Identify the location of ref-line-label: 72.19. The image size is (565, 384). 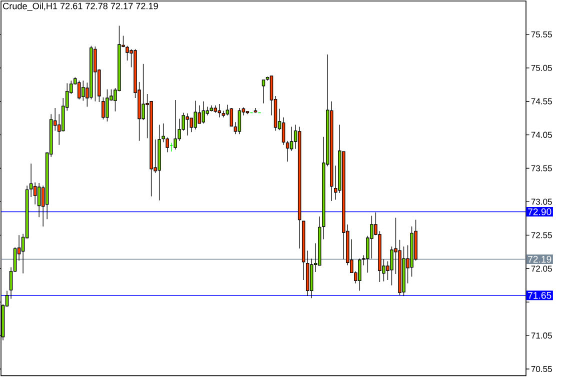
(540, 259).